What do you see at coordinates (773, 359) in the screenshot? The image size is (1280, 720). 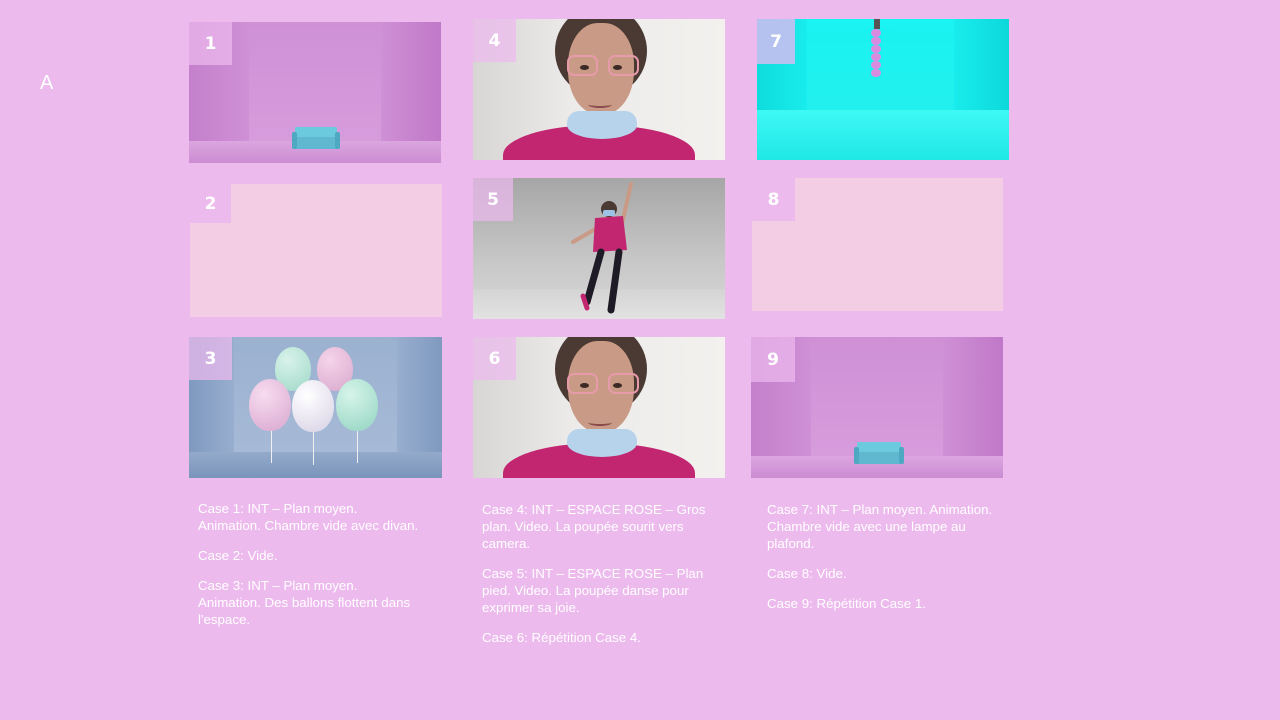 I see `panel-number: 9` at bounding box center [773, 359].